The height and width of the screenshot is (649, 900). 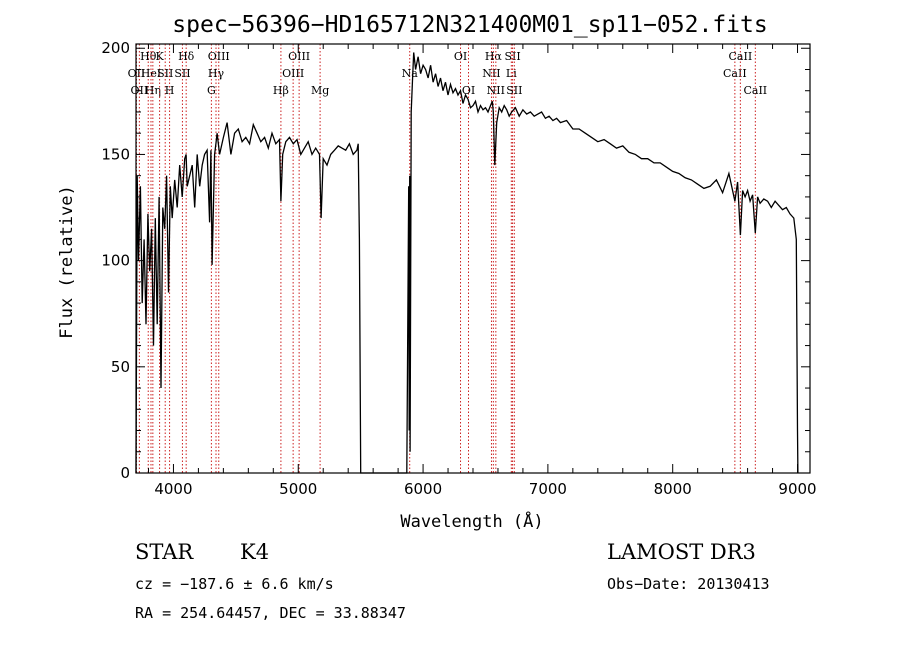 What do you see at coordinates (216, 73) in the screenshot?
I see `line-marker-label: Hγ` at bounding box center [216, 73].